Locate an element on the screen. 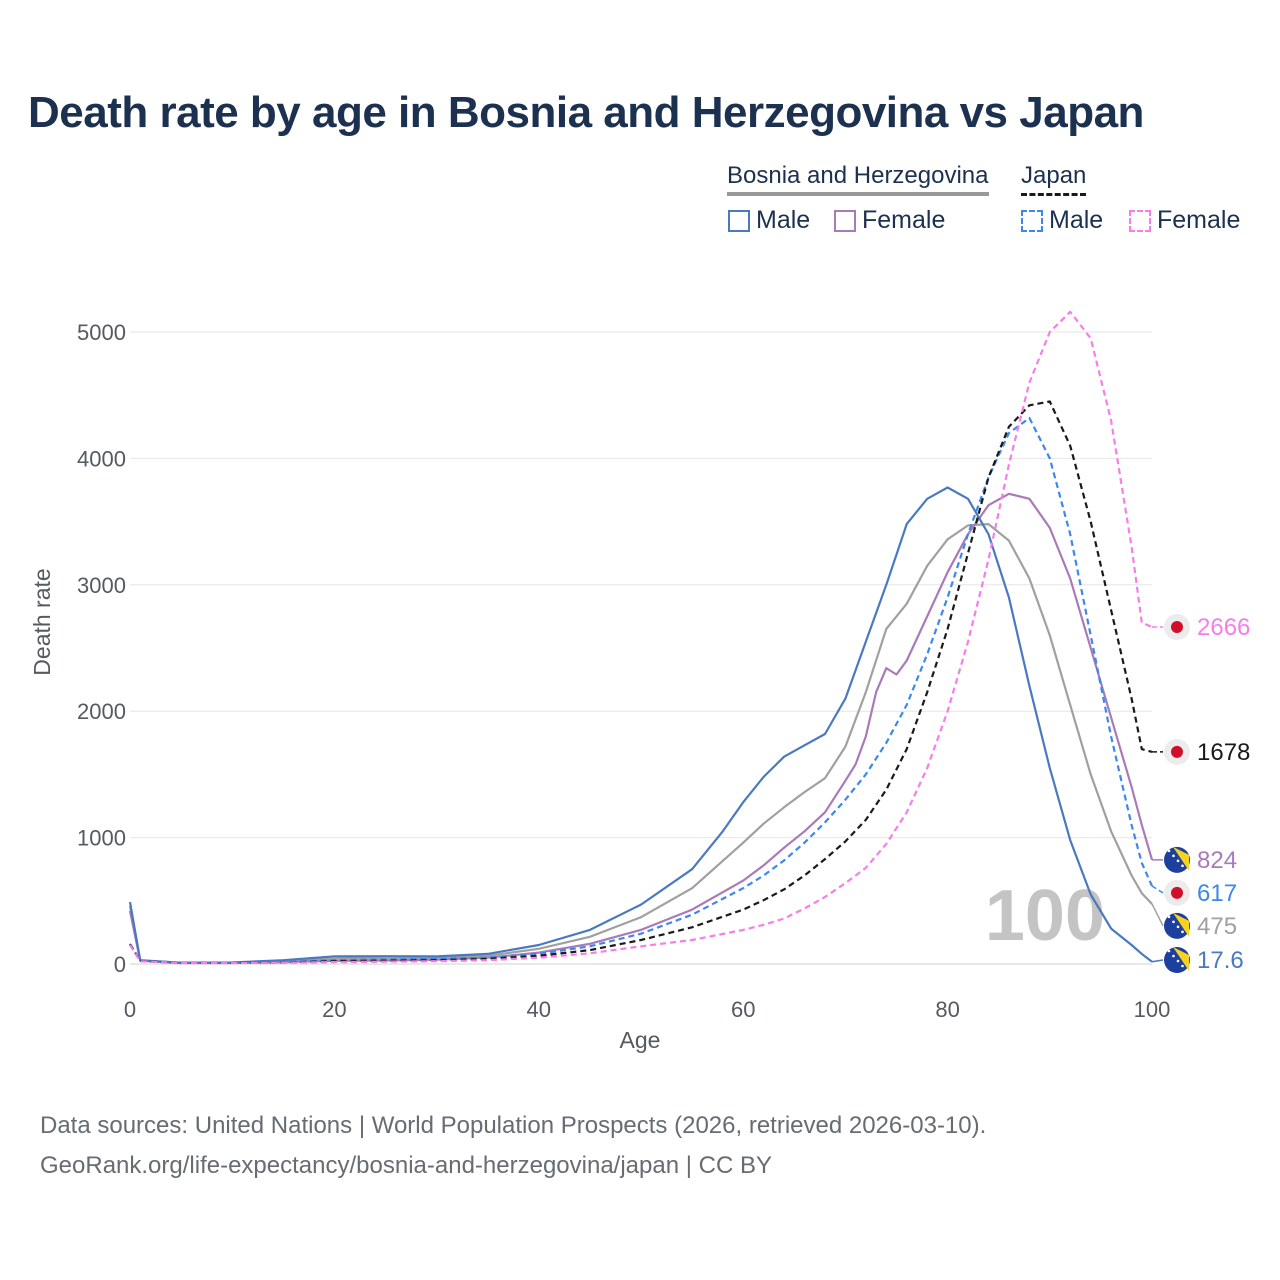 This screenshot has width=1280, height=1280. y-tick-label: 1000 is located at coordinates (101, 838).